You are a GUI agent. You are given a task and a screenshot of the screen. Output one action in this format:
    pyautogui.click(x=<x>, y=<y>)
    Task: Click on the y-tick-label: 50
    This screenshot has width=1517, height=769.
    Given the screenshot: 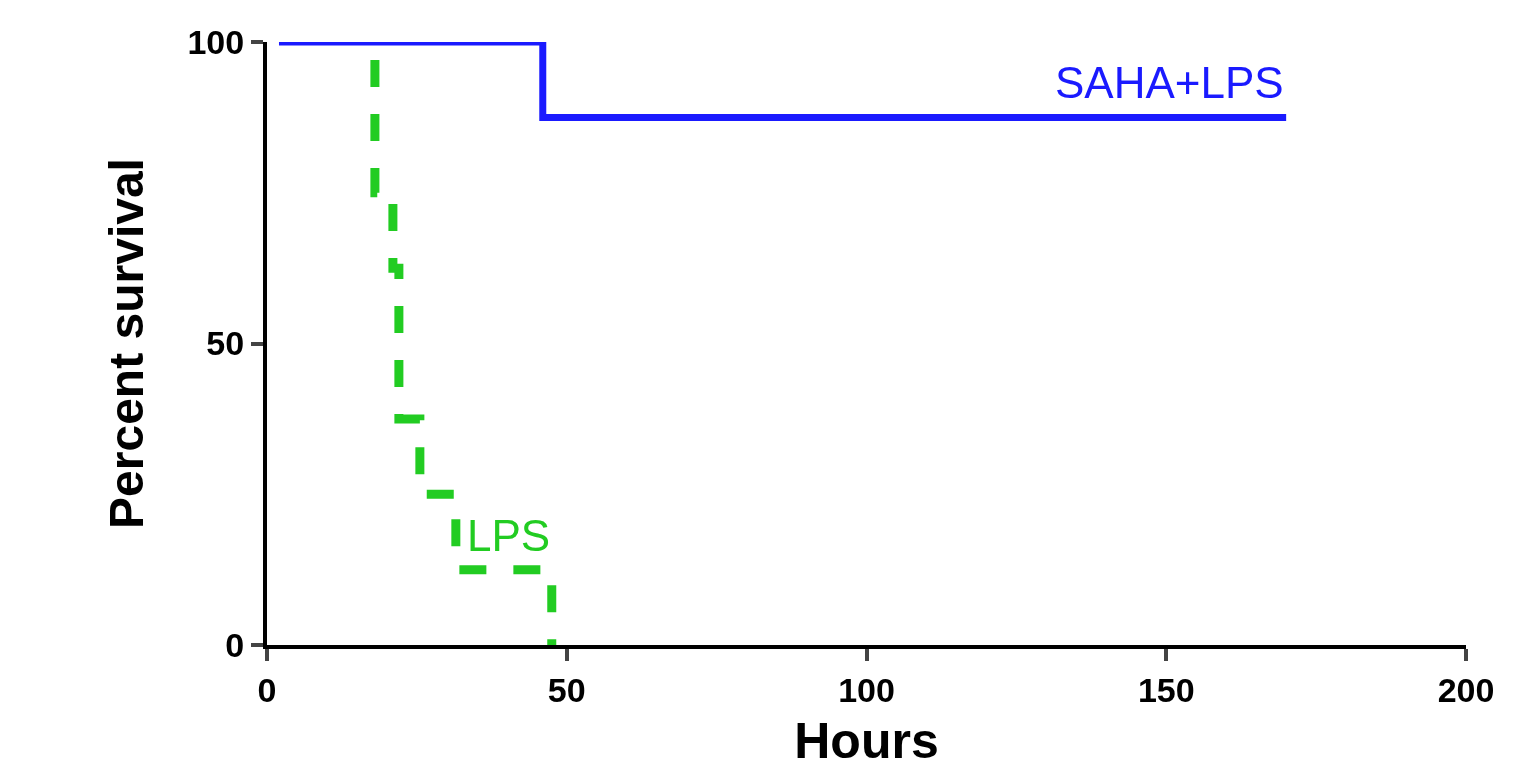 What is the action you would take?
    pyautogui.click(x=225, y=343)
    